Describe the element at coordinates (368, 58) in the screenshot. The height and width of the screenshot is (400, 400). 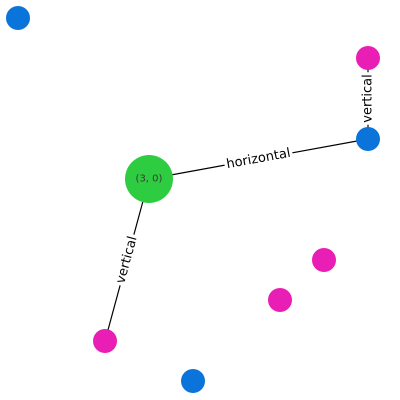
I see `node-n4` at that location.